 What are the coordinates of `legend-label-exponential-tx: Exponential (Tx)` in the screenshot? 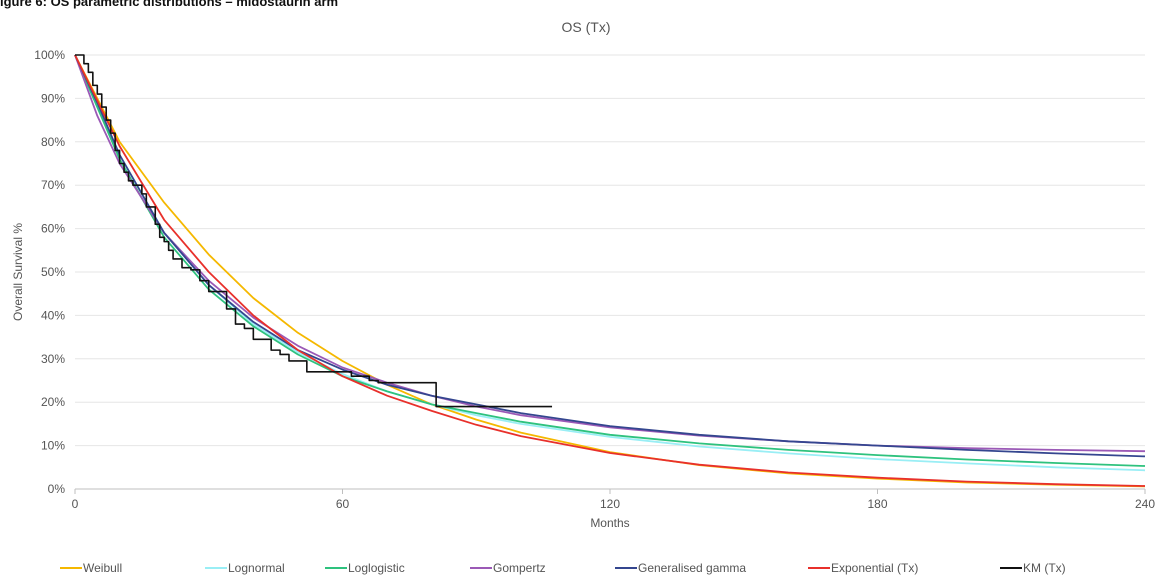 It's located at (874, 568).